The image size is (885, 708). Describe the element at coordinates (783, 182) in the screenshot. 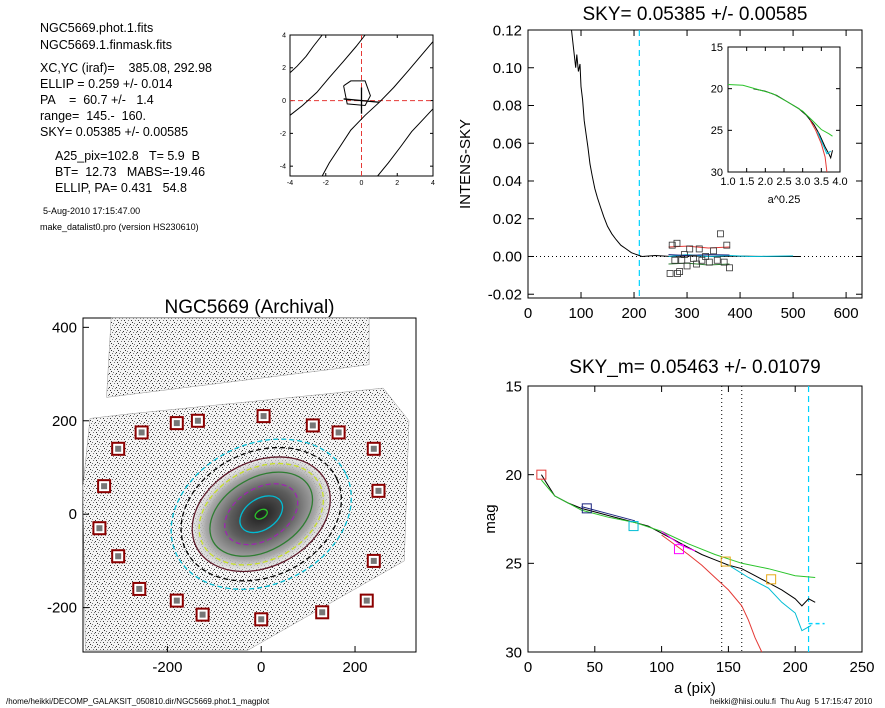

I see `x-tick-label: 2.5` at that location.